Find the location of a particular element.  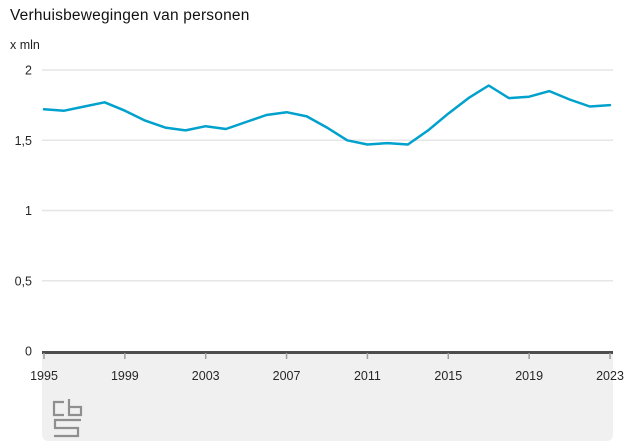

x-axis-tick-label: 2019 is located at coordinates (529, 376).